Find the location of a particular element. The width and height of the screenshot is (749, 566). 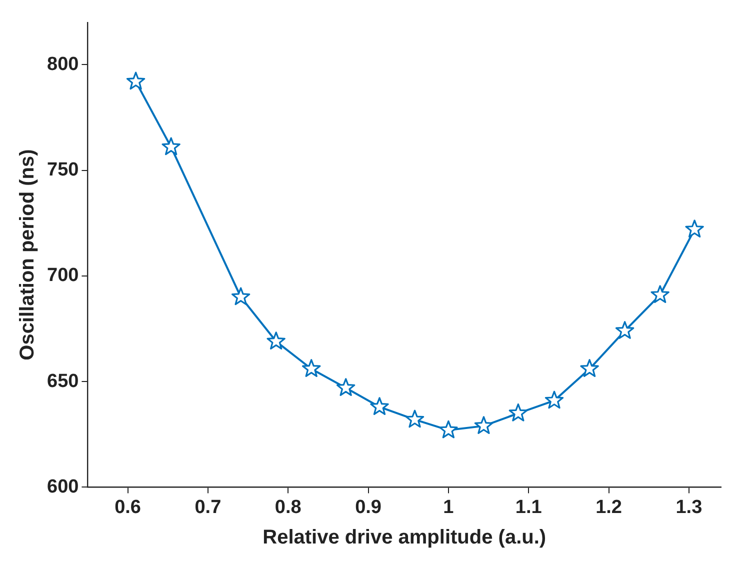

x-tick-label: 0.9 is located at coordinates (368, 507).